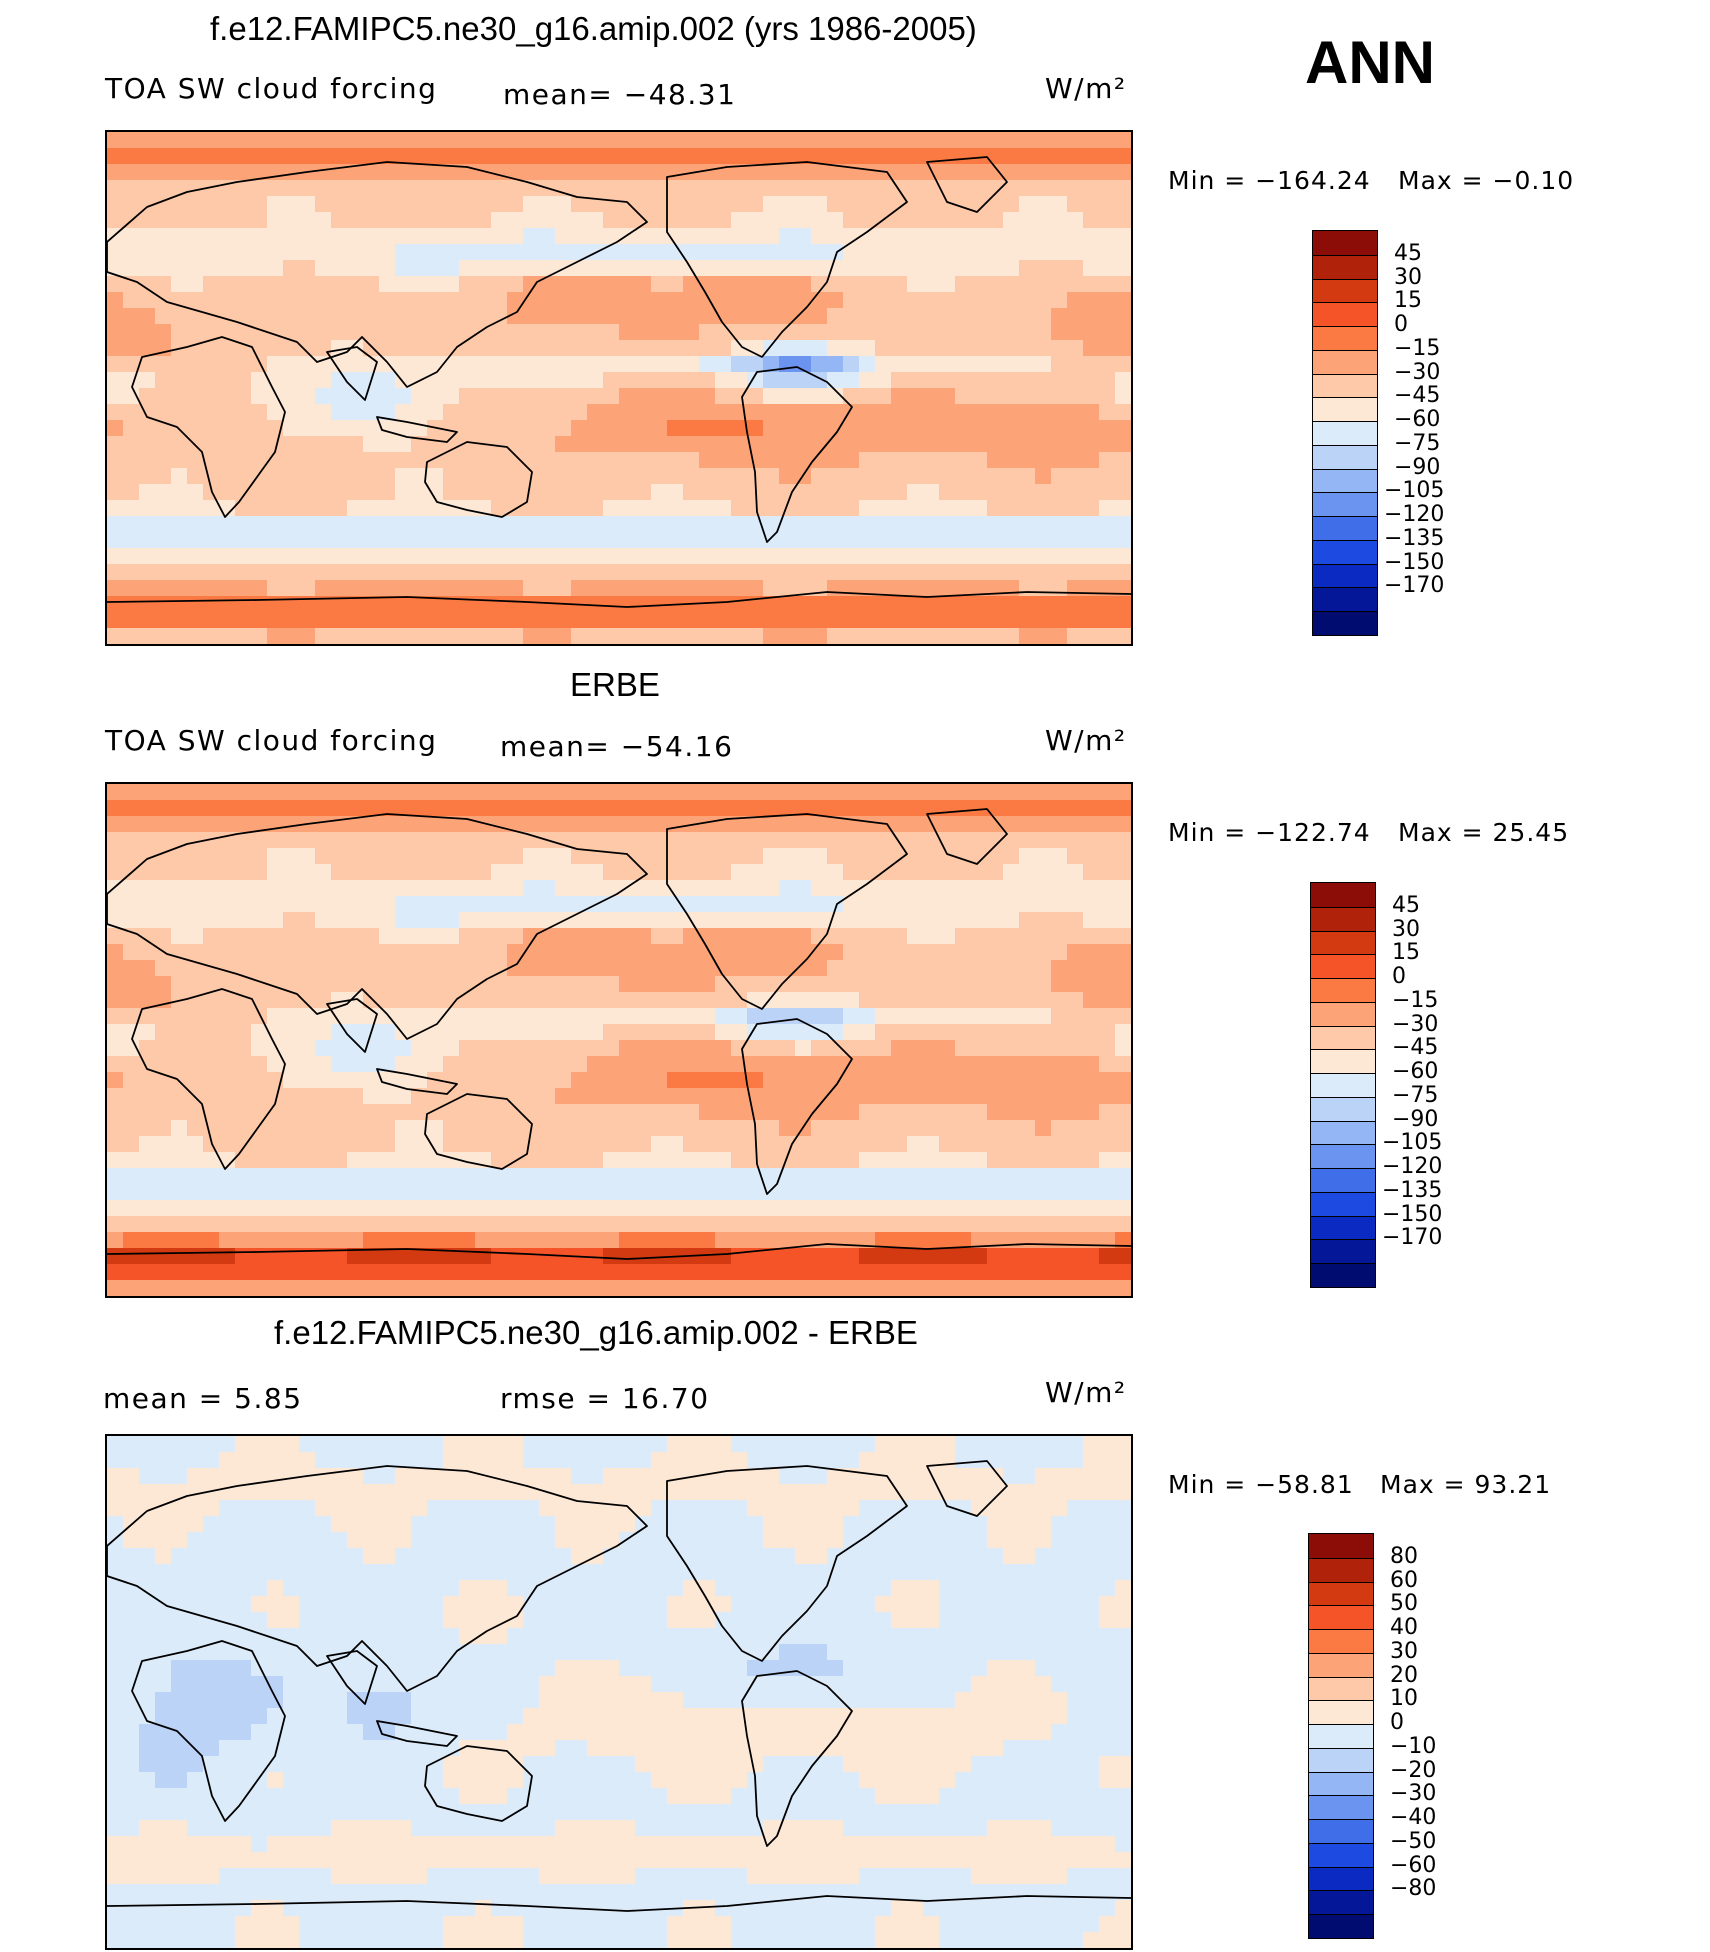 Image resolution: width=1710 pixels, height=1952 pixels. What do you see at coordinates (596, 1332) in the screenshot?
I see `panel-3-title: f.e12.FAMIPC5.ne30_g16.amip.002 - ERBE` at bounding box center [596, 1332].